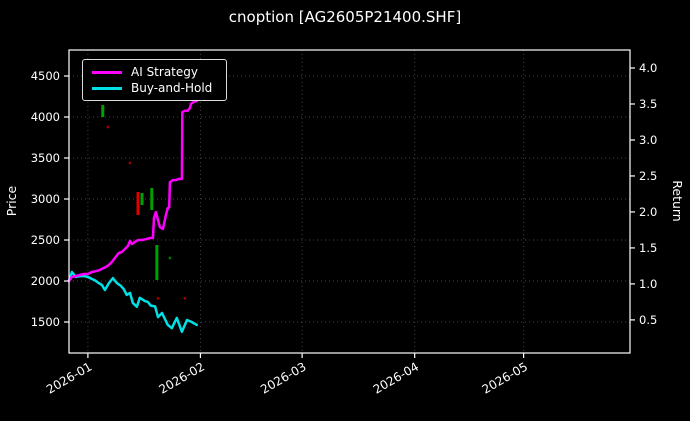 Image resolution: width=690 pixels, height=421 pixels. I want to click on y-tick-label-left: 1500, so click(45, 322).